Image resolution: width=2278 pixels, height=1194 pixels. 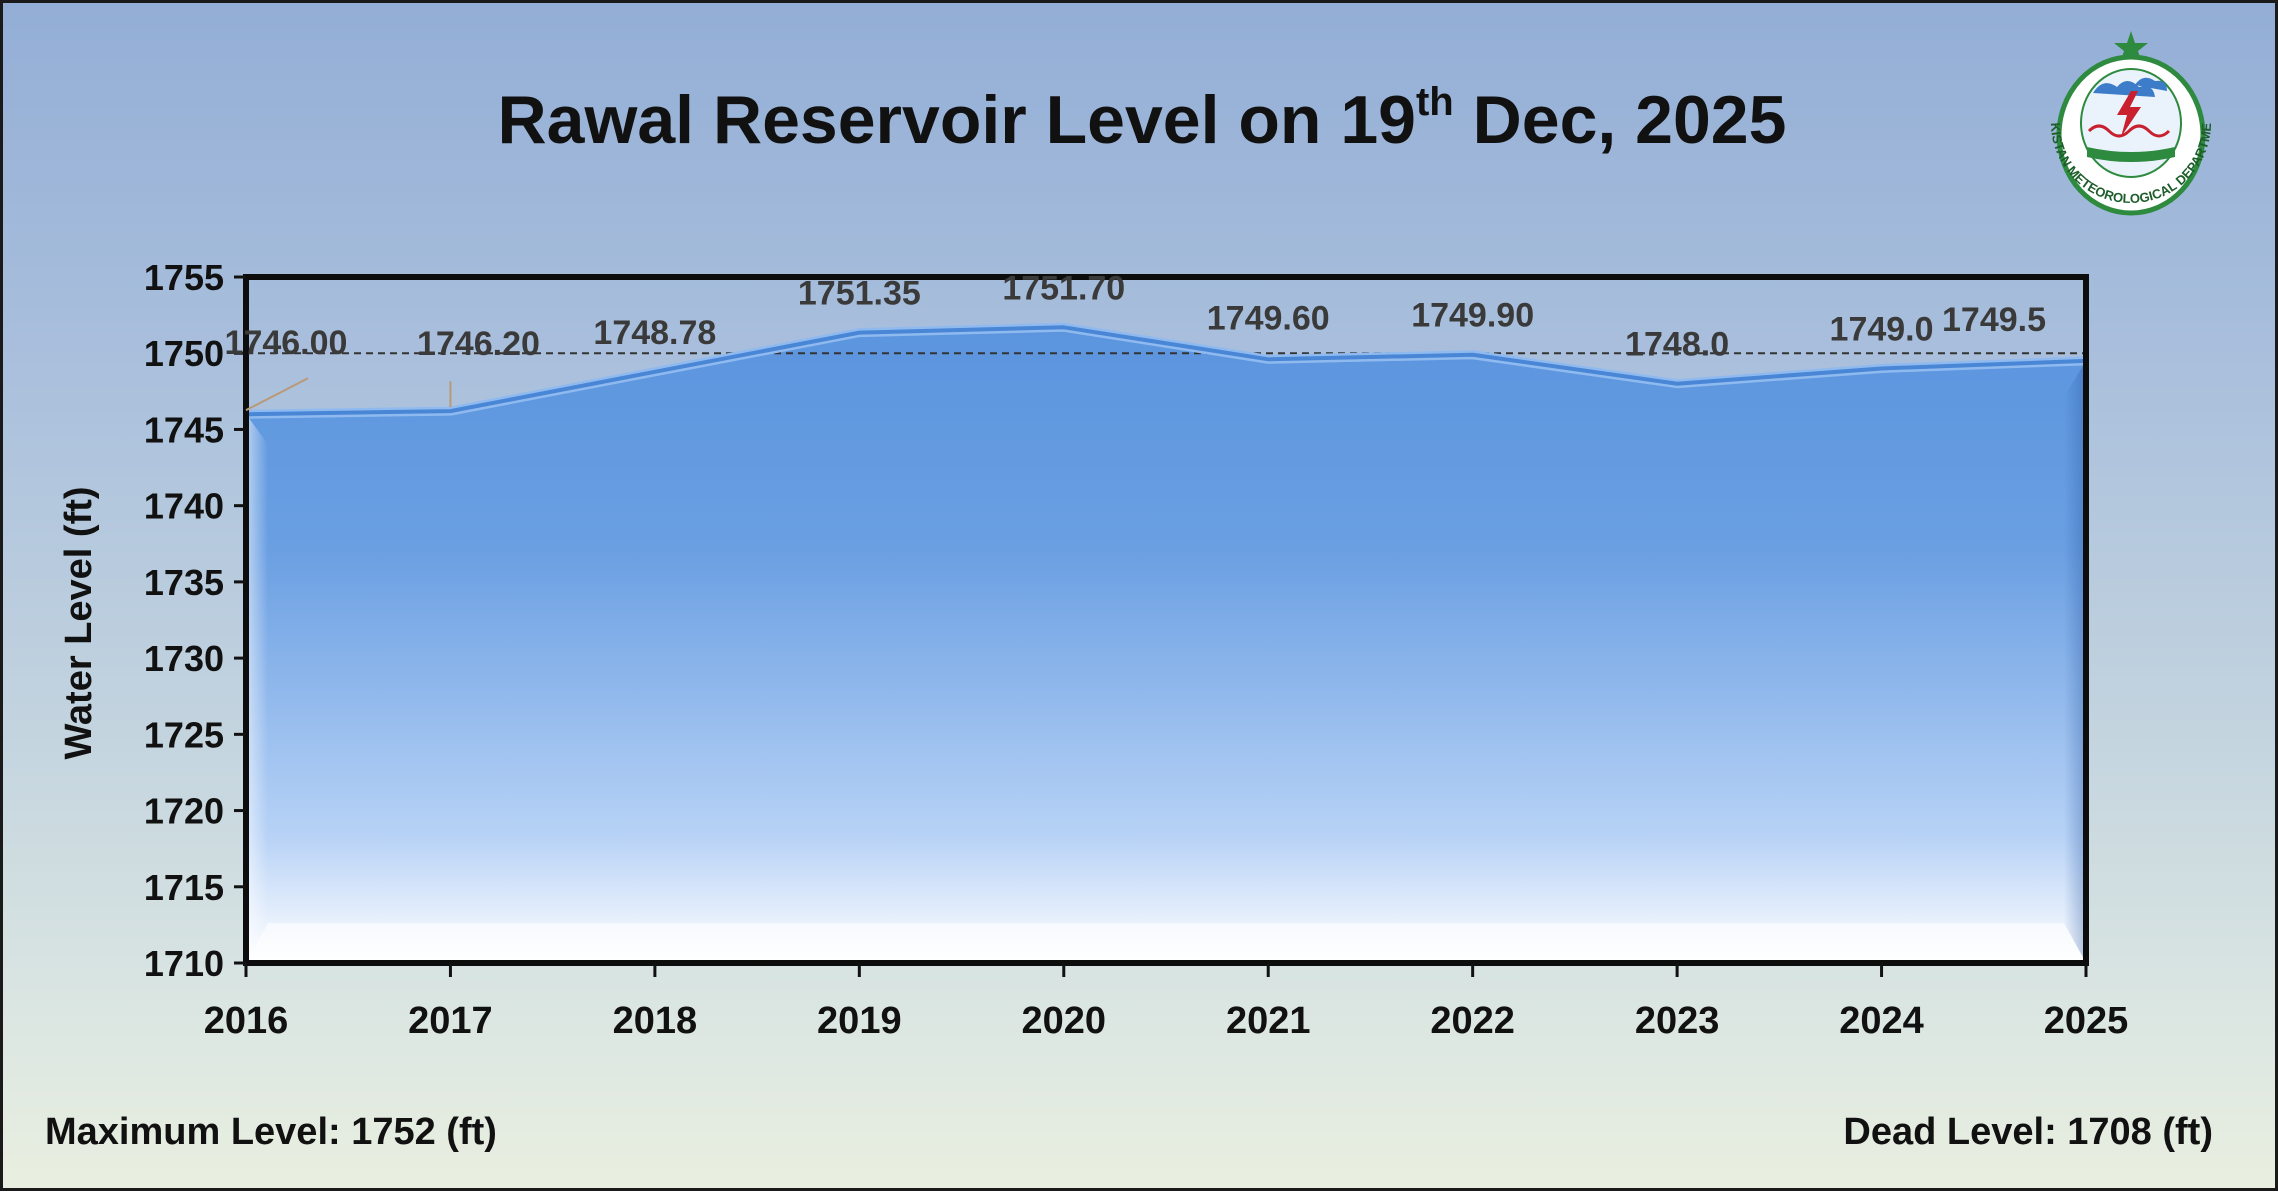 What do you see at coordinates (478, 344) in the screenshot?
I see `data-label: 1746.20` at bounding box center [478, 344].